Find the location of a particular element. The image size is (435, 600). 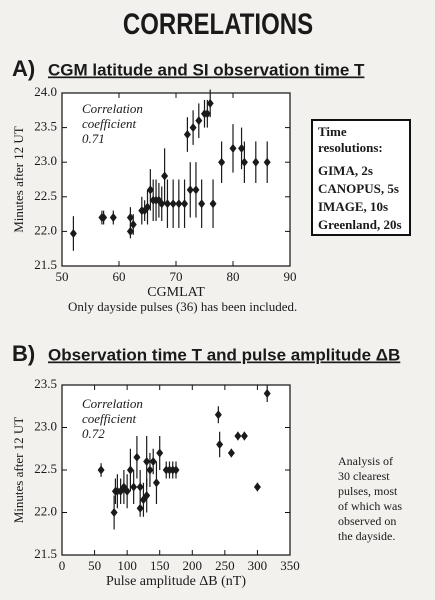

x-axis-label: Pulse amplitude ΔB (nT) is located at coordinates (176, 581).